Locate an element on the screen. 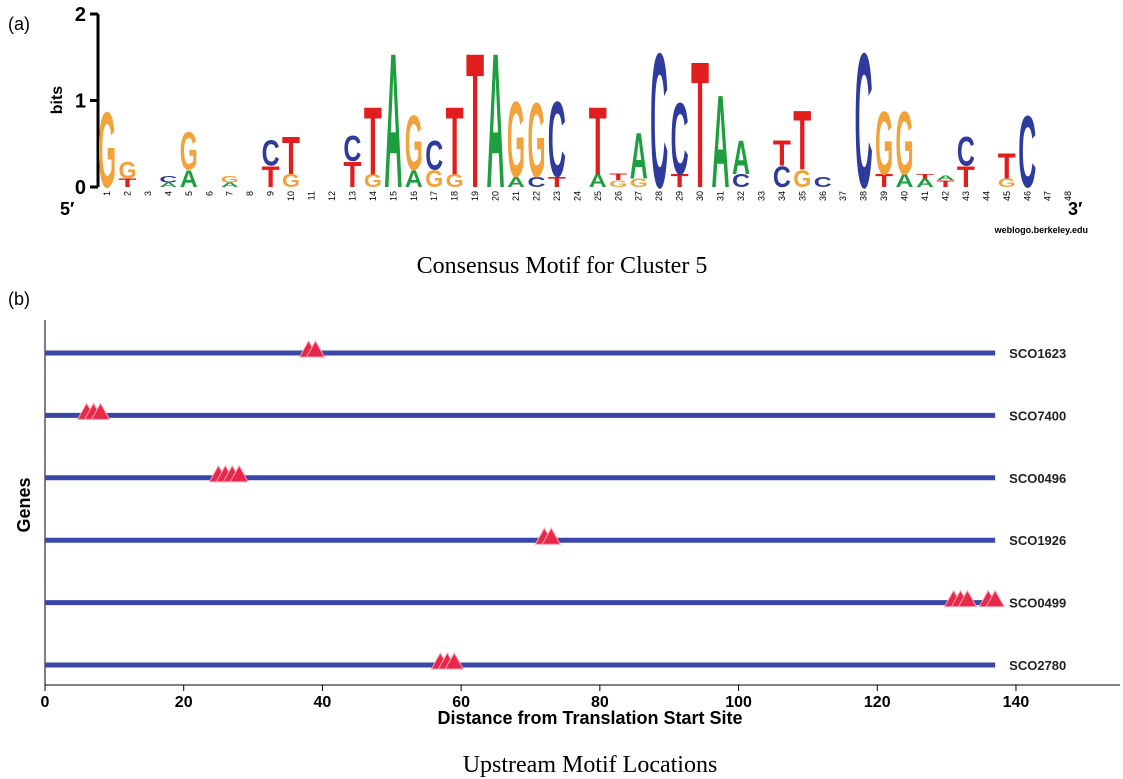 The height and width of the screenshot is (779, 1123). x-tick-label: 24 is located at coordinates (577, 196).